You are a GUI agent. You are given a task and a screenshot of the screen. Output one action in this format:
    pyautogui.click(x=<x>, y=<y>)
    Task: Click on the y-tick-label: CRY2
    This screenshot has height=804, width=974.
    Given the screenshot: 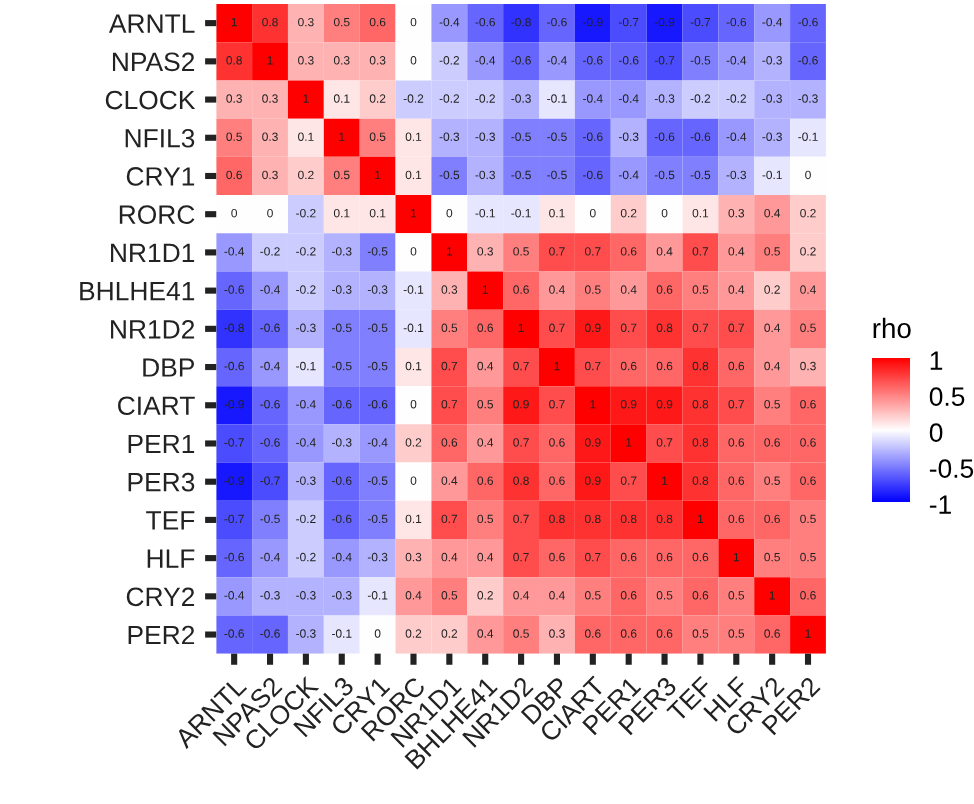 What is the action you would take?
    pyautogui.click(x=160, y=597)
    